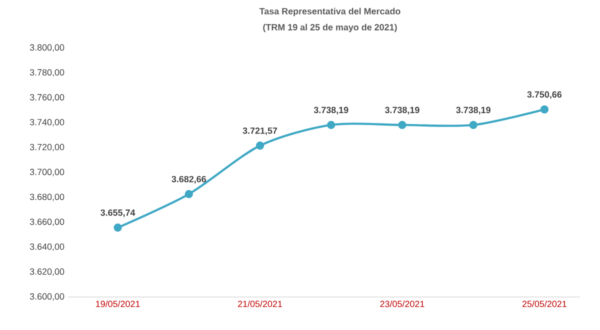 The height and width of the screenshot is (330, 600). Describe the element at coordinates (47, 172) in the screenshot. I see `y-tick-label: 3.700,00` at that location.